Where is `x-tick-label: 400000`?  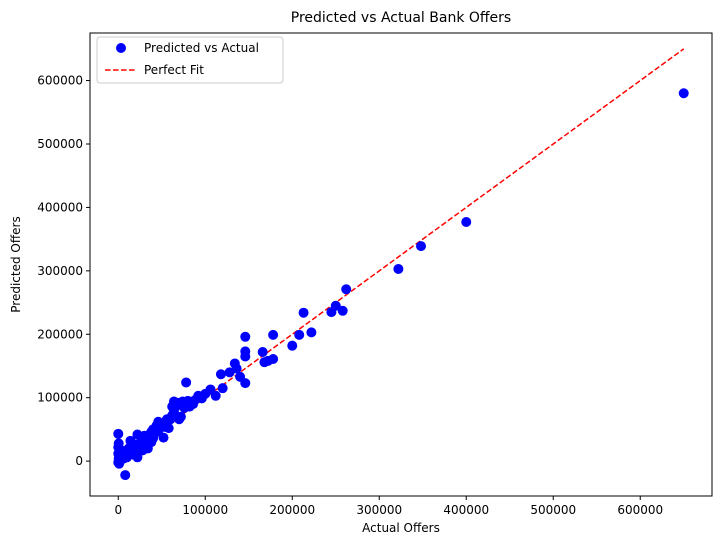
x-tick-label: 400000 is located at coordinates (466, 510).